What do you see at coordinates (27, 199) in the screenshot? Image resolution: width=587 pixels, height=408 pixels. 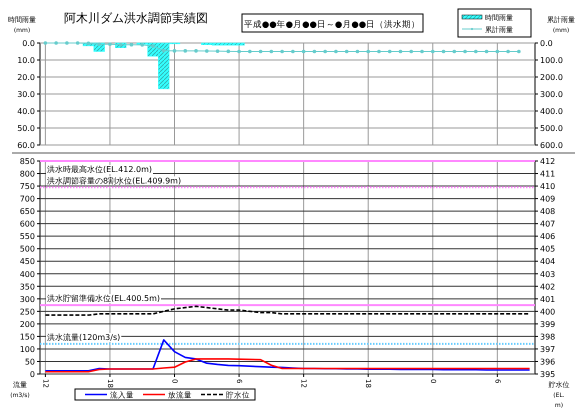 I see `y-tick-label: 700` at bounding box center [27, 199].